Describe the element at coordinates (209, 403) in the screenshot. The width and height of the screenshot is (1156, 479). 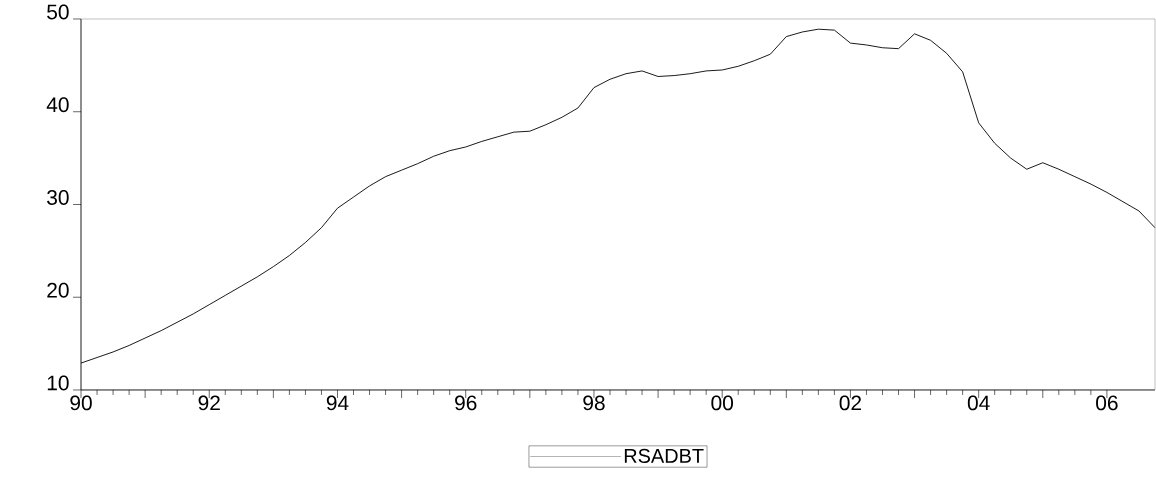
I see `x-tick-label: 92` at that location.